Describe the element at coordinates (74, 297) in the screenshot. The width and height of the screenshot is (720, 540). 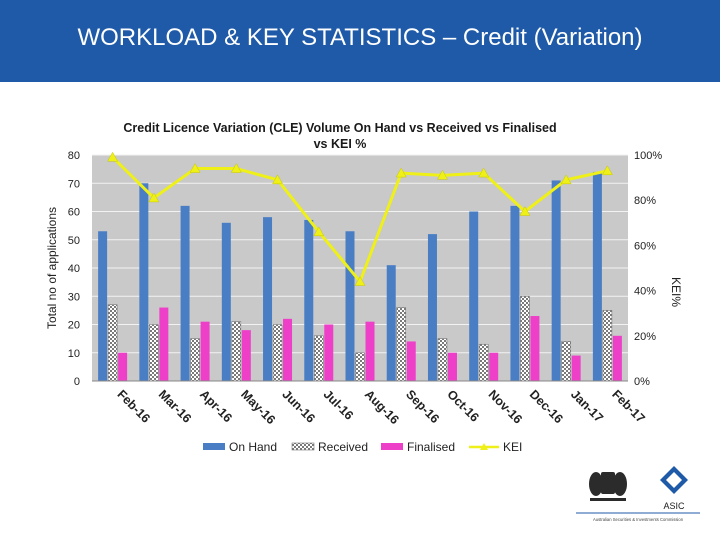
I see `y-tick-label: 30` at that location.